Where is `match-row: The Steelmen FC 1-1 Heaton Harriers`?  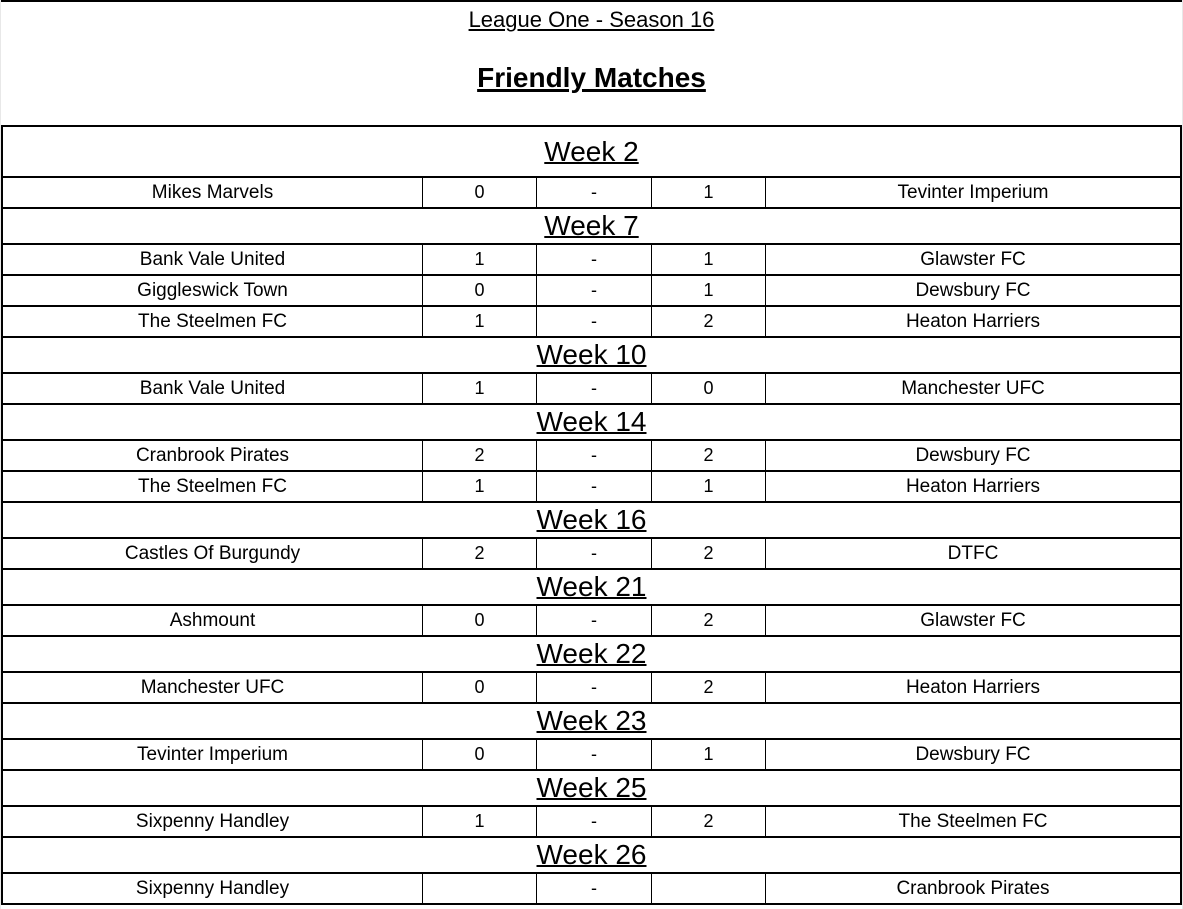
match-row: The Steelmen FC 1-1 Heaton Harriers is located at coordinates (591, 485).